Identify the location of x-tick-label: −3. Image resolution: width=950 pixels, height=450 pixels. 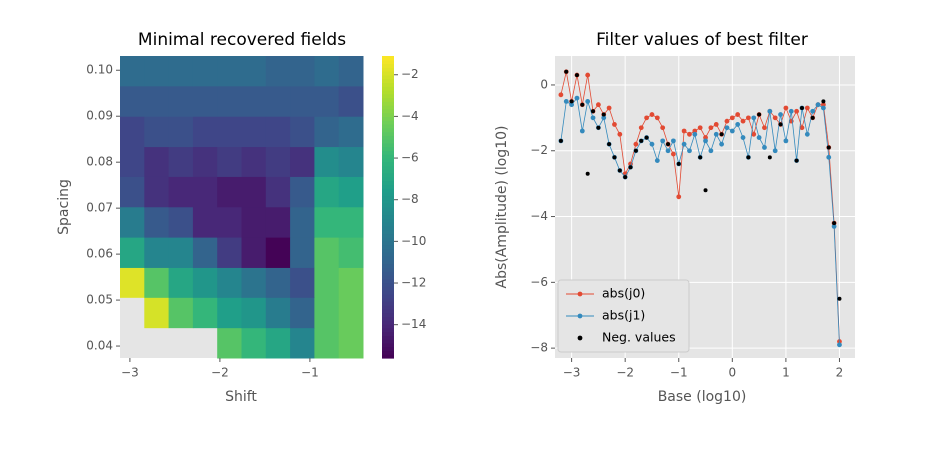
(572, 373).